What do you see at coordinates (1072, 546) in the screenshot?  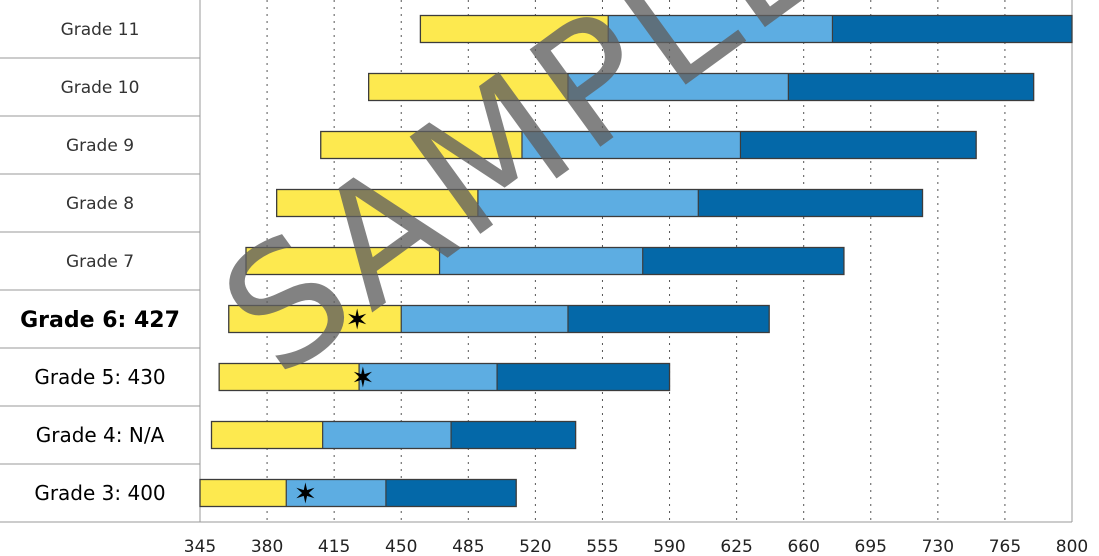 I see `x-tick-label: 800` at bounding box center [1072, 546].